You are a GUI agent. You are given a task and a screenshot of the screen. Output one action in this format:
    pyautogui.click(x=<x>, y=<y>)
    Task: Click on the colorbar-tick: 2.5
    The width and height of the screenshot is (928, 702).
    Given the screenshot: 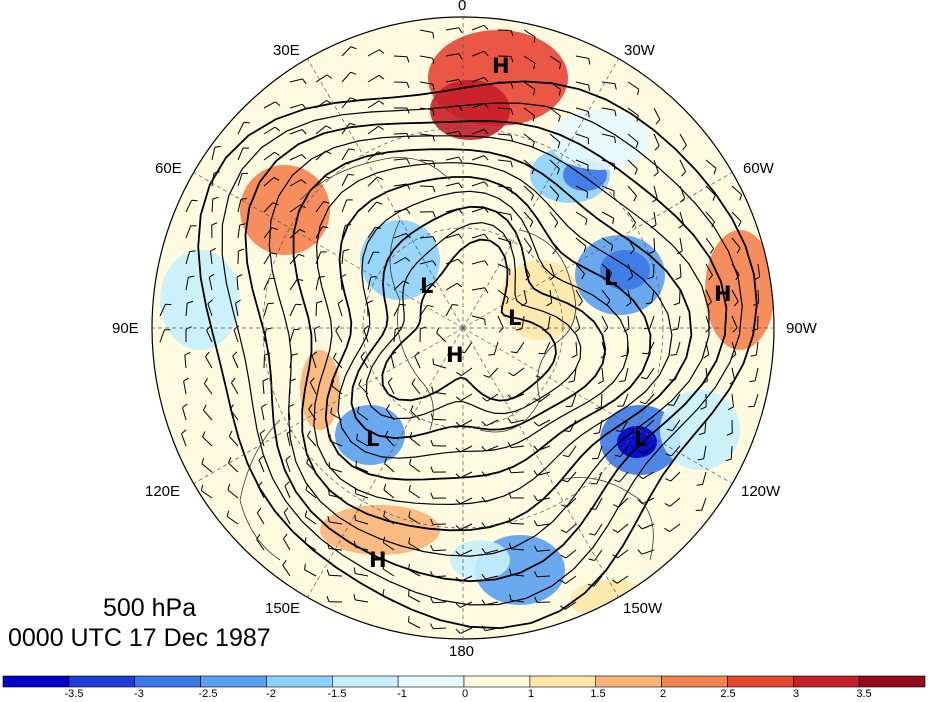 What is the action you would take?
    pyautogui.click(x=728, y=694)
    